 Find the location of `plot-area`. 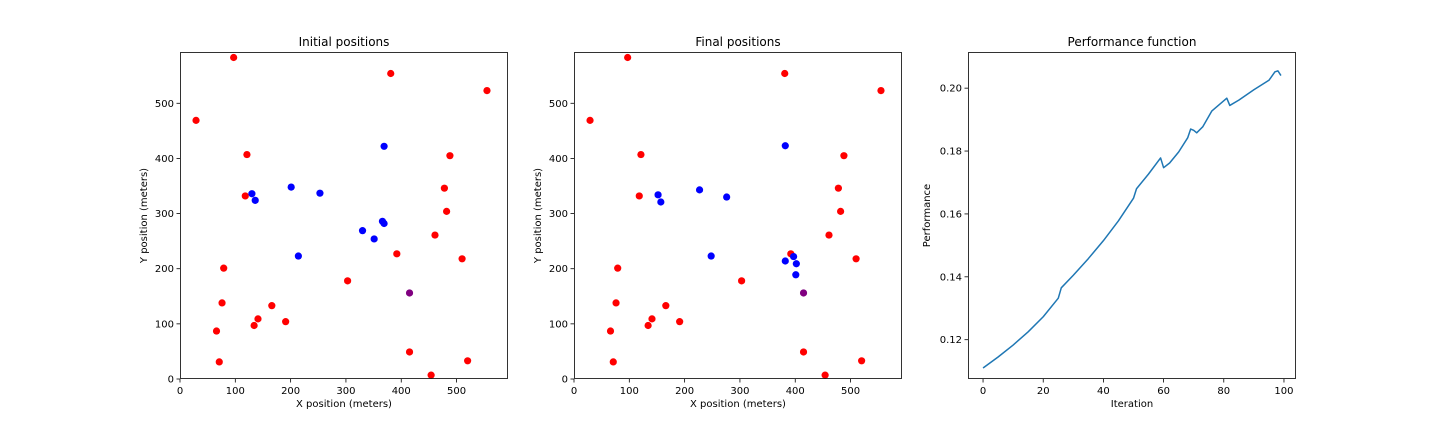

plot-area is located at coordinates (1132, 219).